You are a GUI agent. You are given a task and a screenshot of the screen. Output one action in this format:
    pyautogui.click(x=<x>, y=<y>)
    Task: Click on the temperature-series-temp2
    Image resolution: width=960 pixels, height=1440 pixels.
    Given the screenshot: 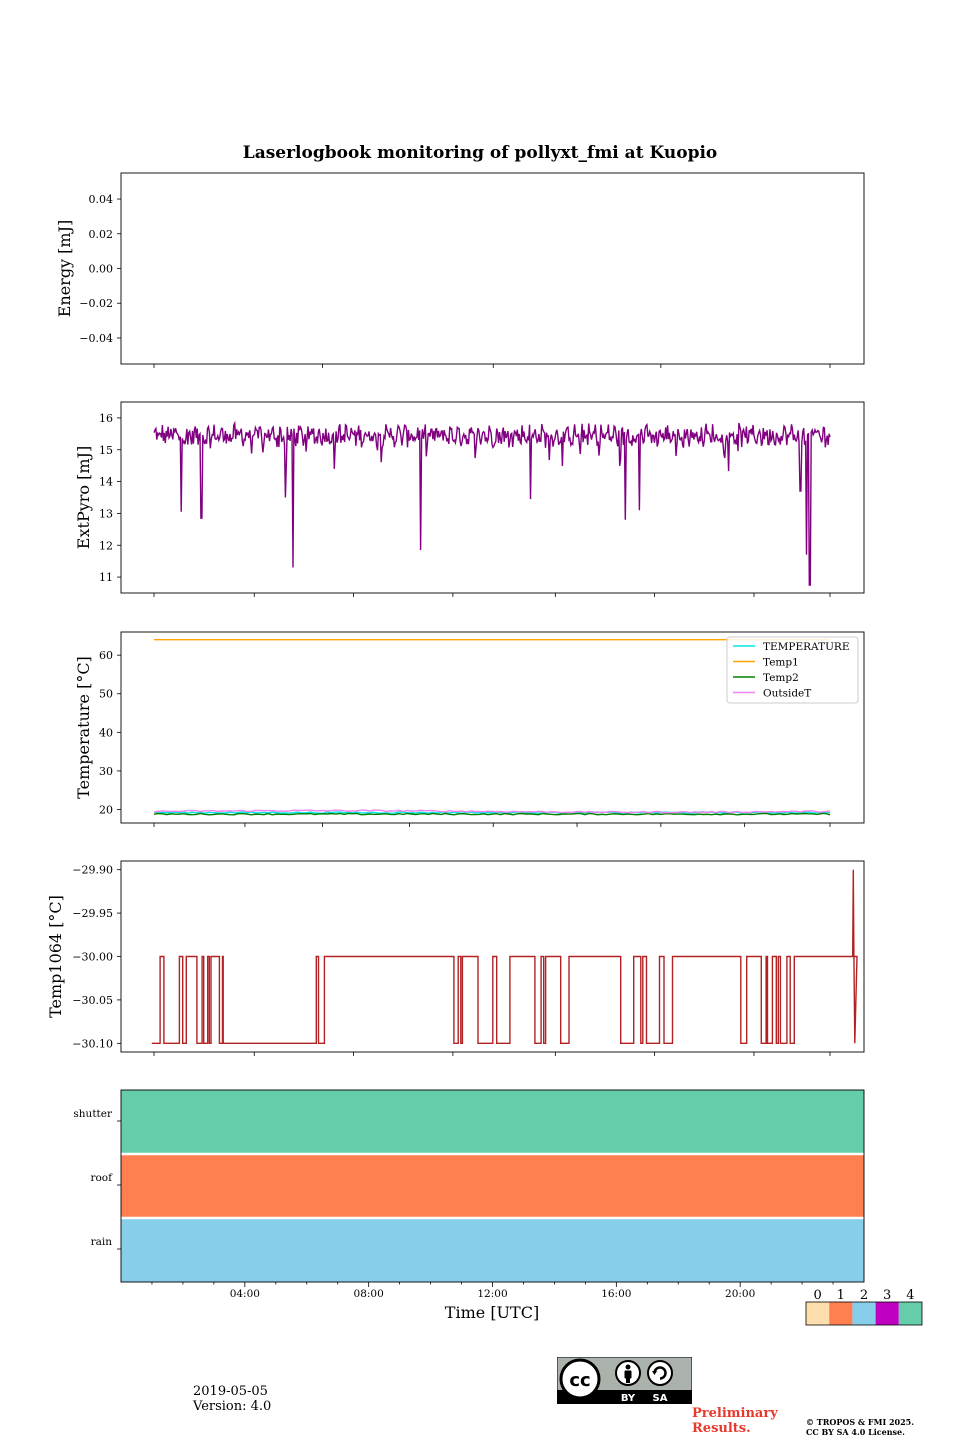 What is the action you would take?
    pyautogui.click(x=492, y=814)
    